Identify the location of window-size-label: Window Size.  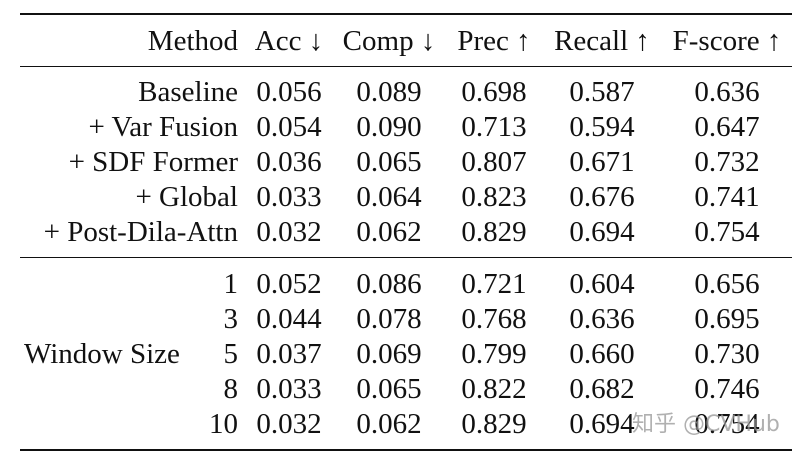
(102, 354).